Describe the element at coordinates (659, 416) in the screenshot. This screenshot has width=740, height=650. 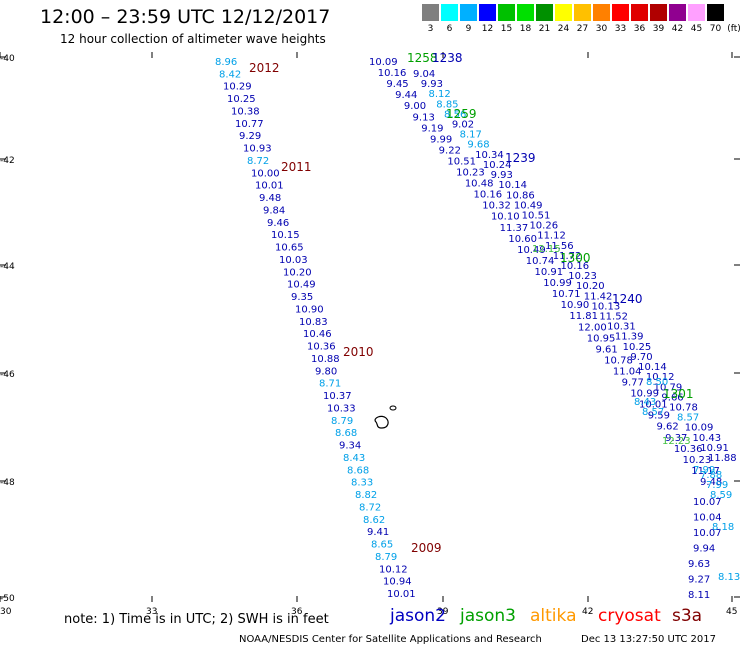
I see `swh-reading: 9.59` at that location.